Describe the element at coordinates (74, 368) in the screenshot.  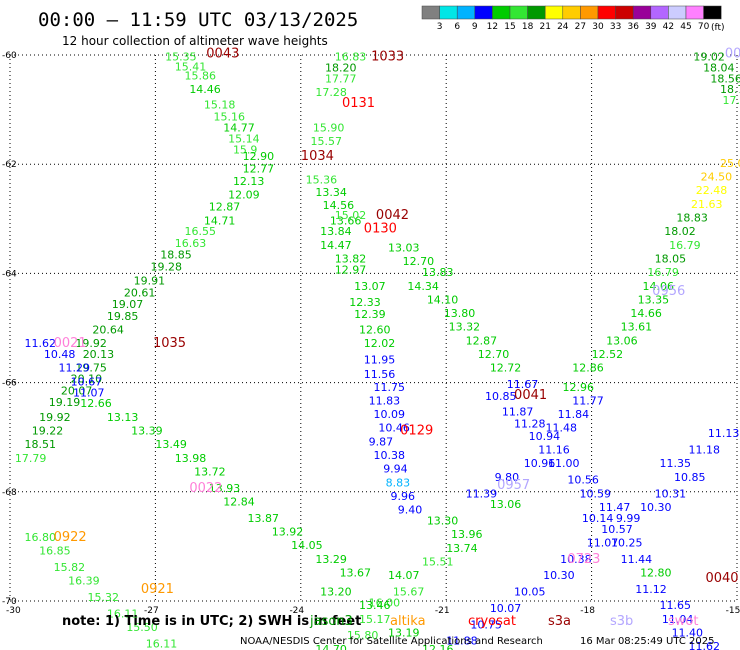
I see `wave-height-label: 11.29` at that location.